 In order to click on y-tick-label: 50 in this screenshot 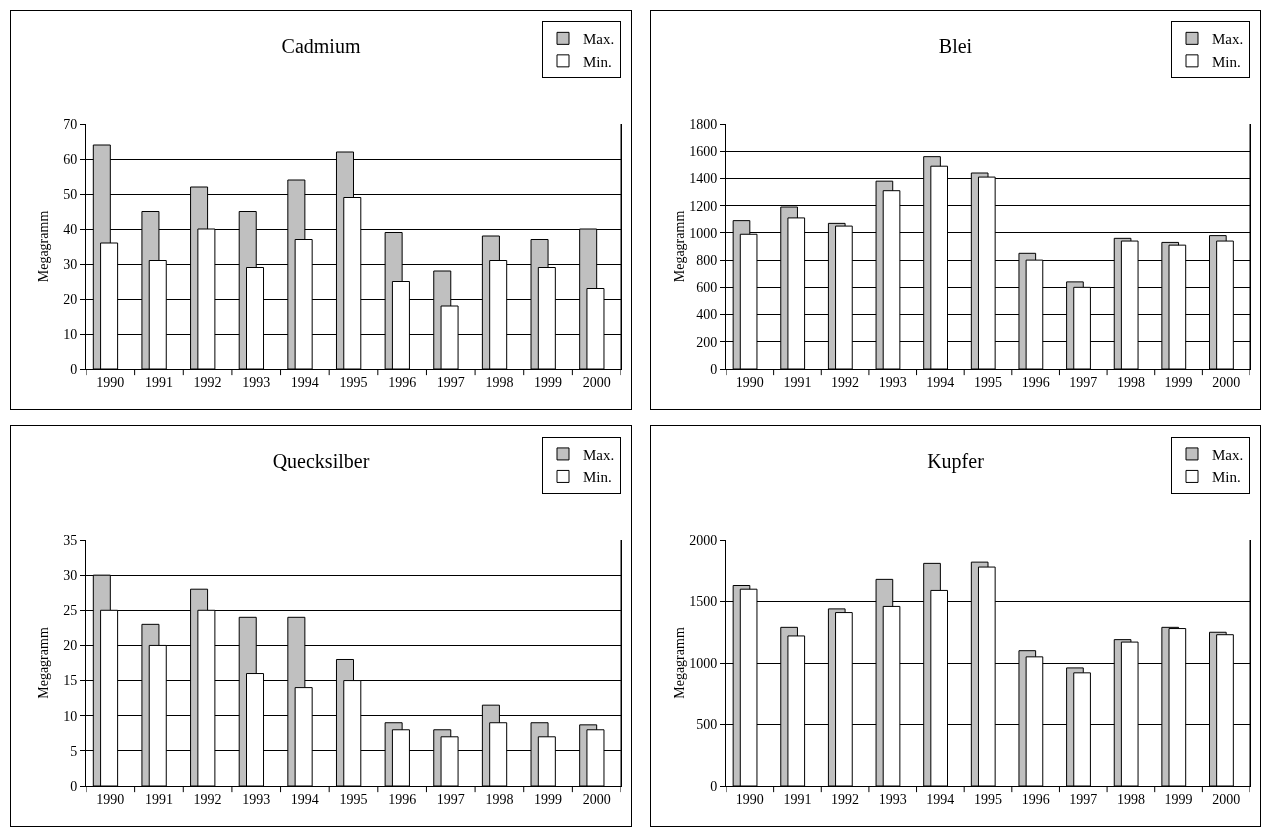, I will do `click(70, 194)`.